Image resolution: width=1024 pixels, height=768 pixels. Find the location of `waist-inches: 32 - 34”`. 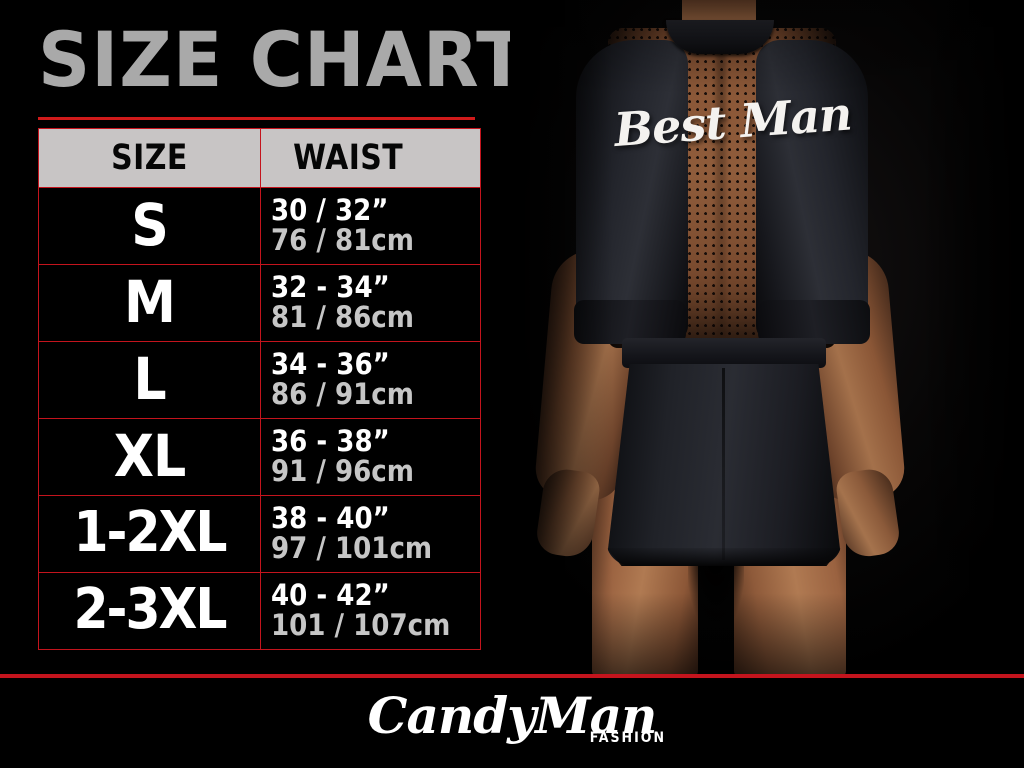

waist-inches: 32 - 34” is located at coordinates (330, 287).